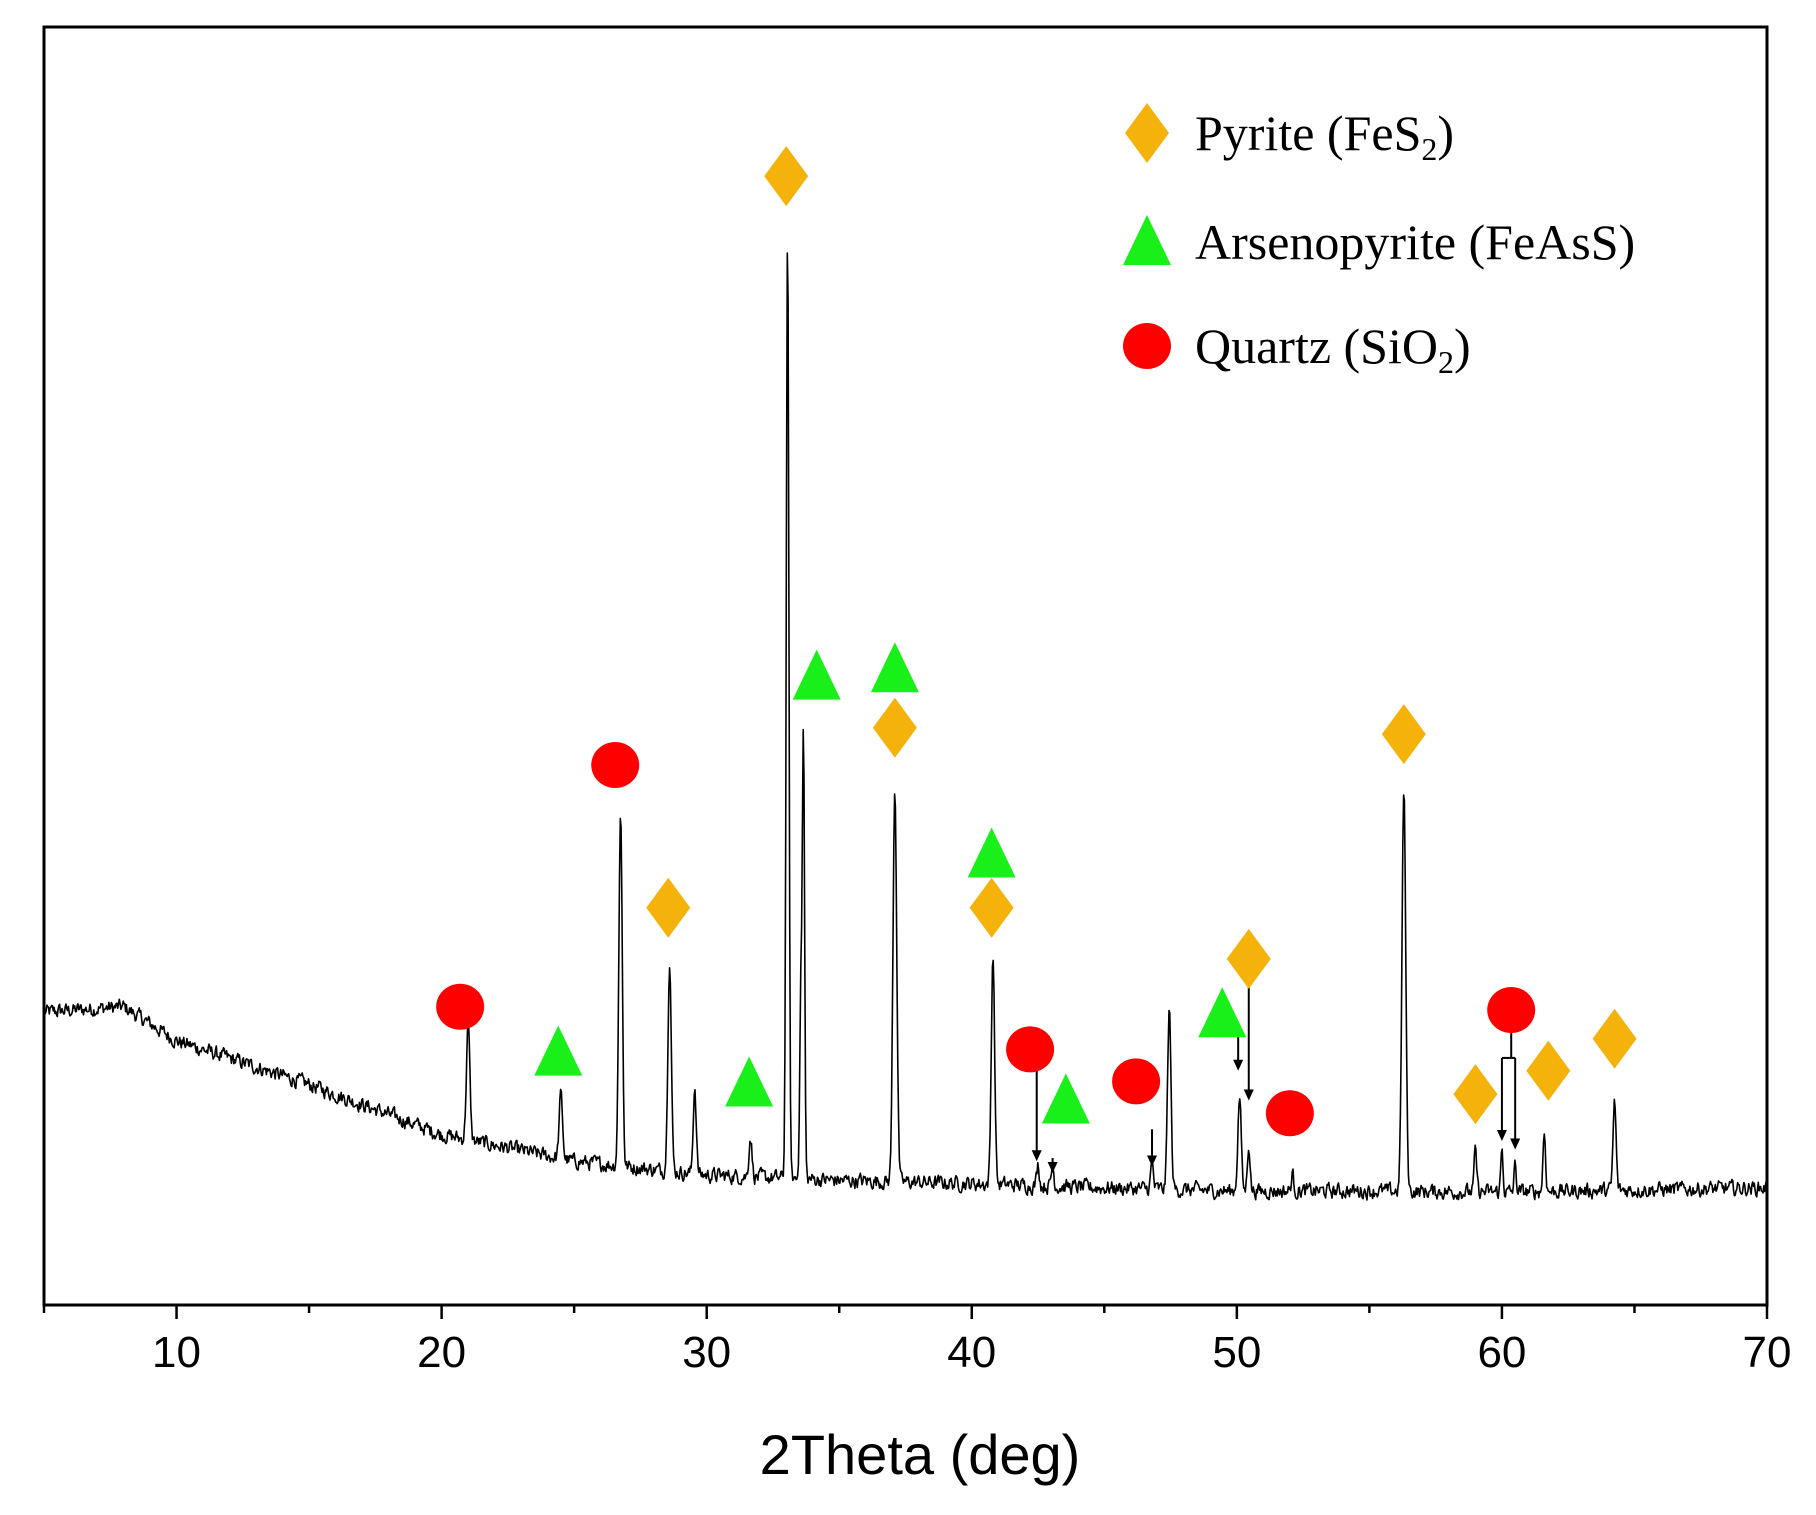 The width and height of the screenshot is (1816, 1515). I want to click on x-axis-ticks: 10 20 30 40 50 60 70, so click(917, 1341).